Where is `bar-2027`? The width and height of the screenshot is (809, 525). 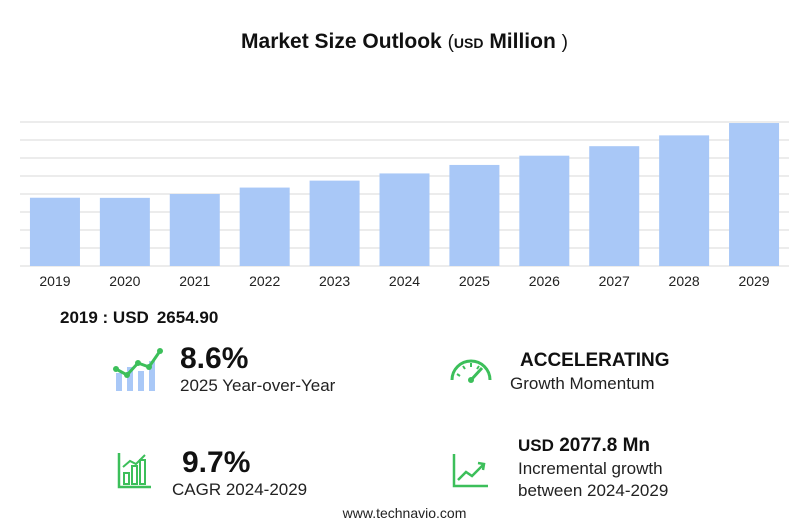 bar-2027 is located at coordinates (614, 206).